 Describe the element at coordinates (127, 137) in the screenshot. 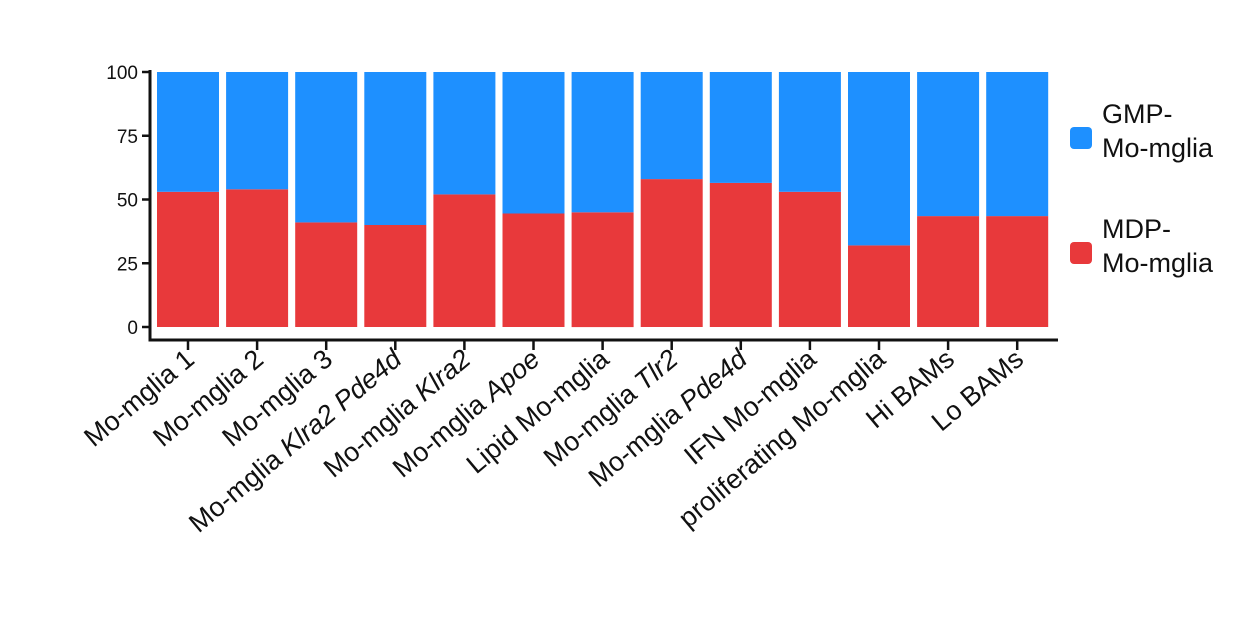

I see `y-tick-label: 75` at that location.